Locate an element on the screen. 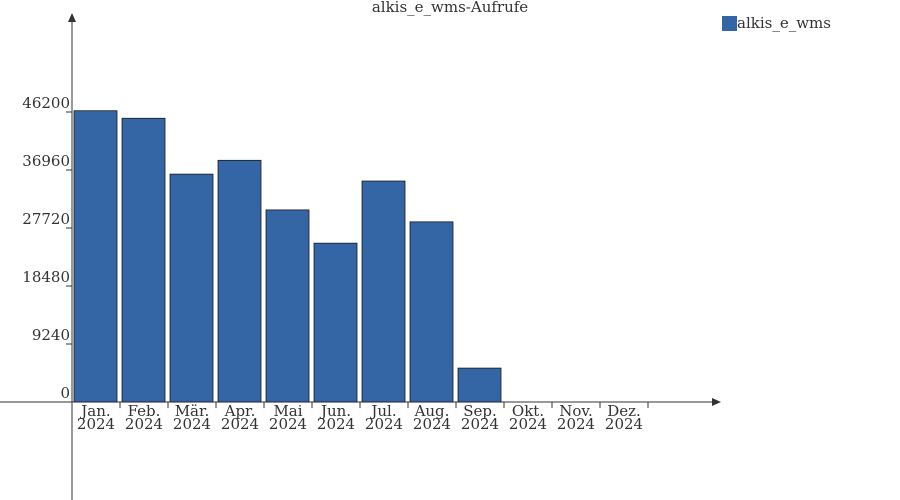 Image resolution: width=900 pixels, height=500 pixels. y-tick-label: 18480 is located at coordinates (46, 277).